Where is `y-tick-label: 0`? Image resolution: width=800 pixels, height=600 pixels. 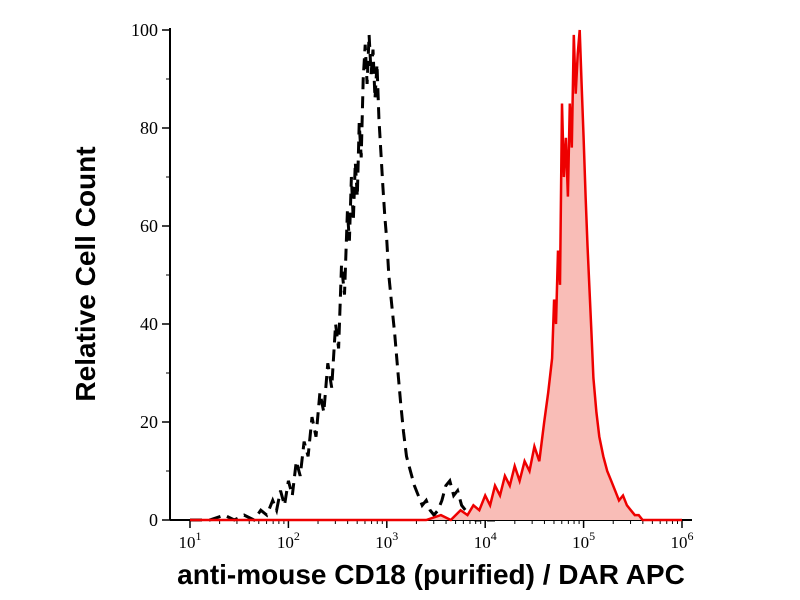
y-tick-label: 0 is located at coordinates (153, 520).